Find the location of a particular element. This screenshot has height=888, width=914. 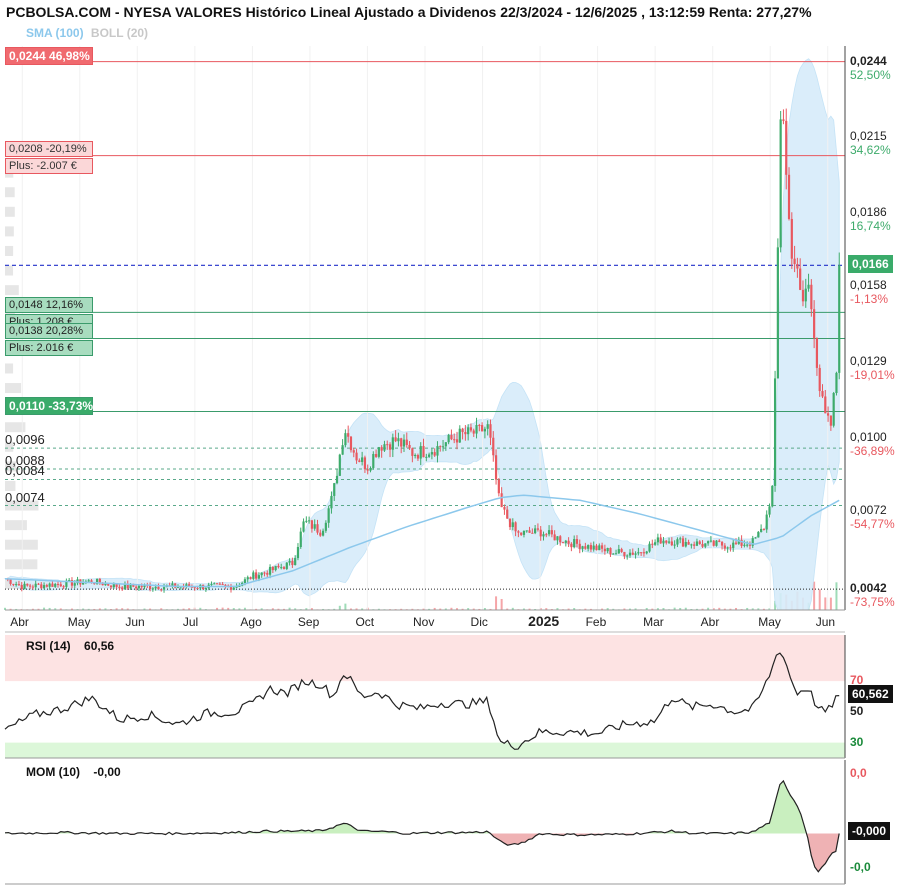

y-tick-label: 0,0215 is located at coordinates (868, 136).